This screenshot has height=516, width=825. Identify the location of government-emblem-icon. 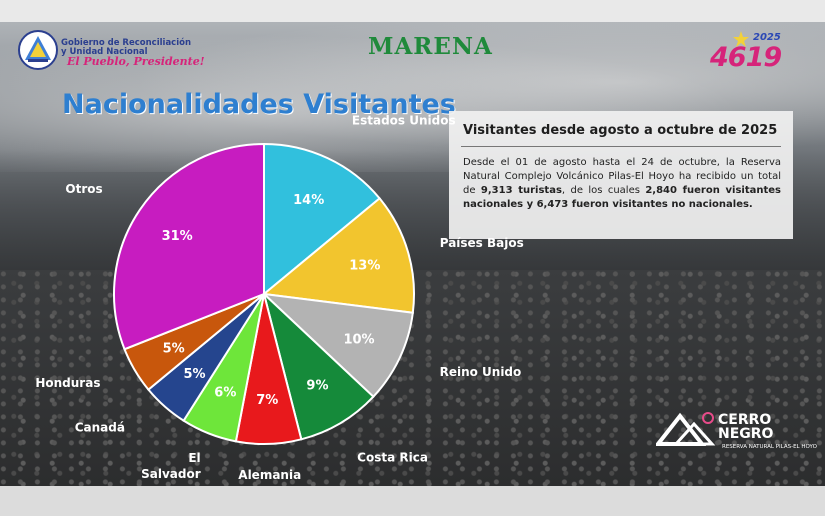
(38, 50).